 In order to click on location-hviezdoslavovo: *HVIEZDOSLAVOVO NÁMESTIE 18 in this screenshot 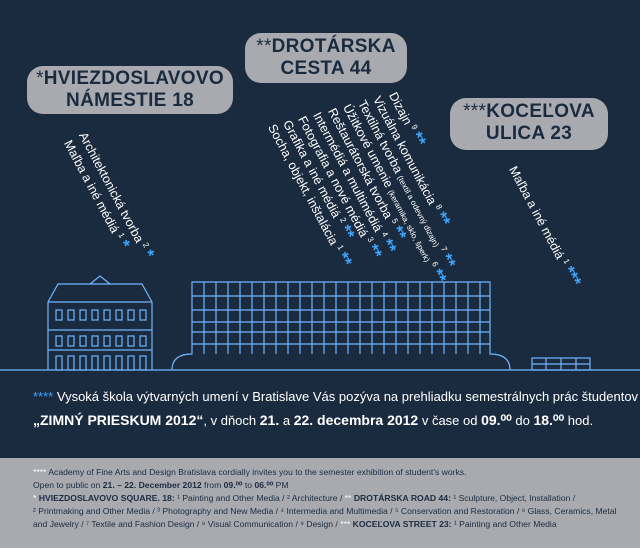, I will do `click(130, 90)`.